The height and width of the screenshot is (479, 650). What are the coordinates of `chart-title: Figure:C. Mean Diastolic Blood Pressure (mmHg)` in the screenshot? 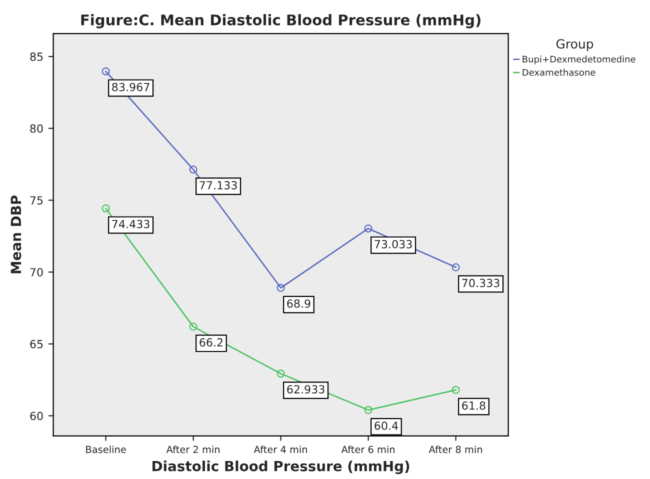 It's located at (280, 21).